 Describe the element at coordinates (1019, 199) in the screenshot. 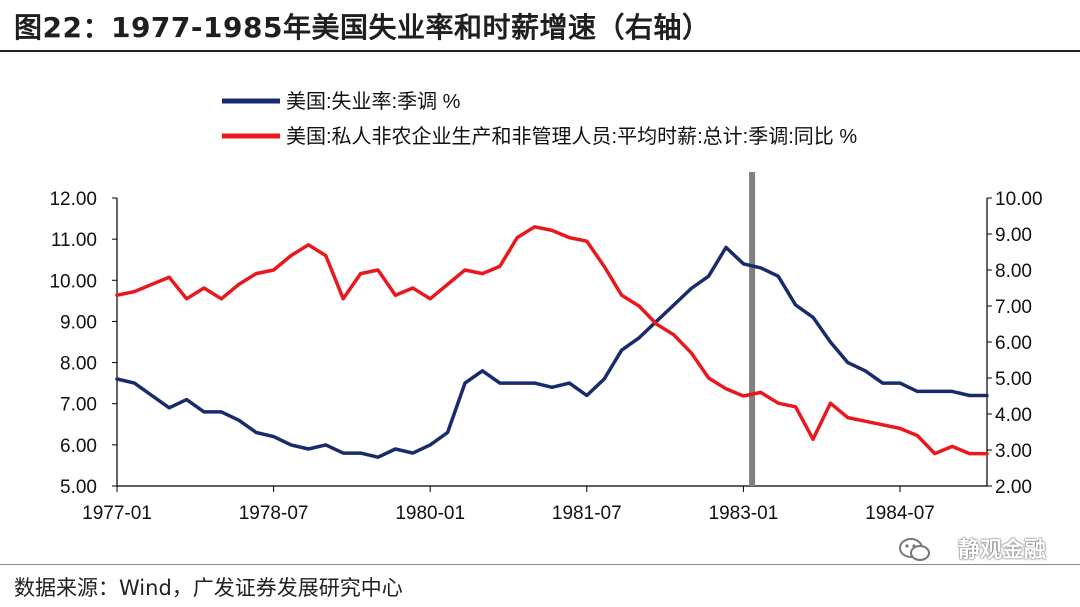

I see `y-right-tick-label: 10.00` at that location.